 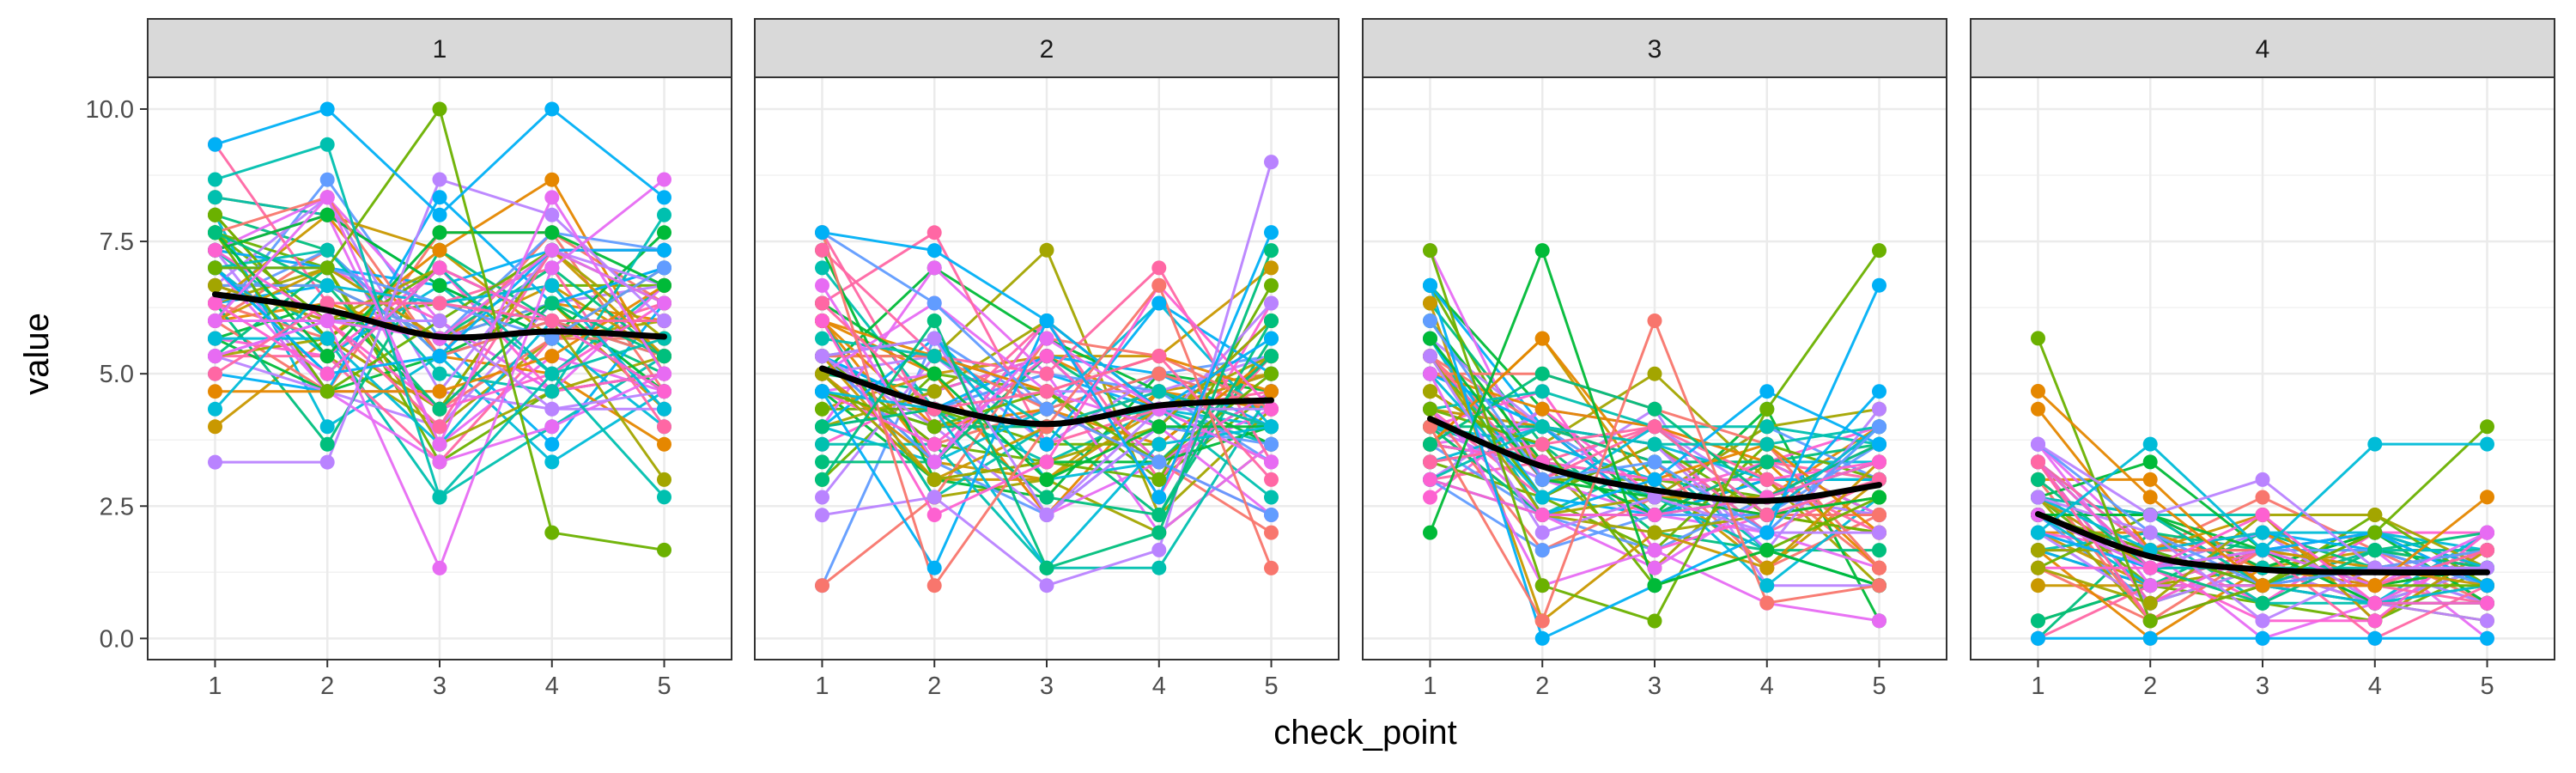 I want to click on facet-strip-label: 2, so click(x=1047, y=49).